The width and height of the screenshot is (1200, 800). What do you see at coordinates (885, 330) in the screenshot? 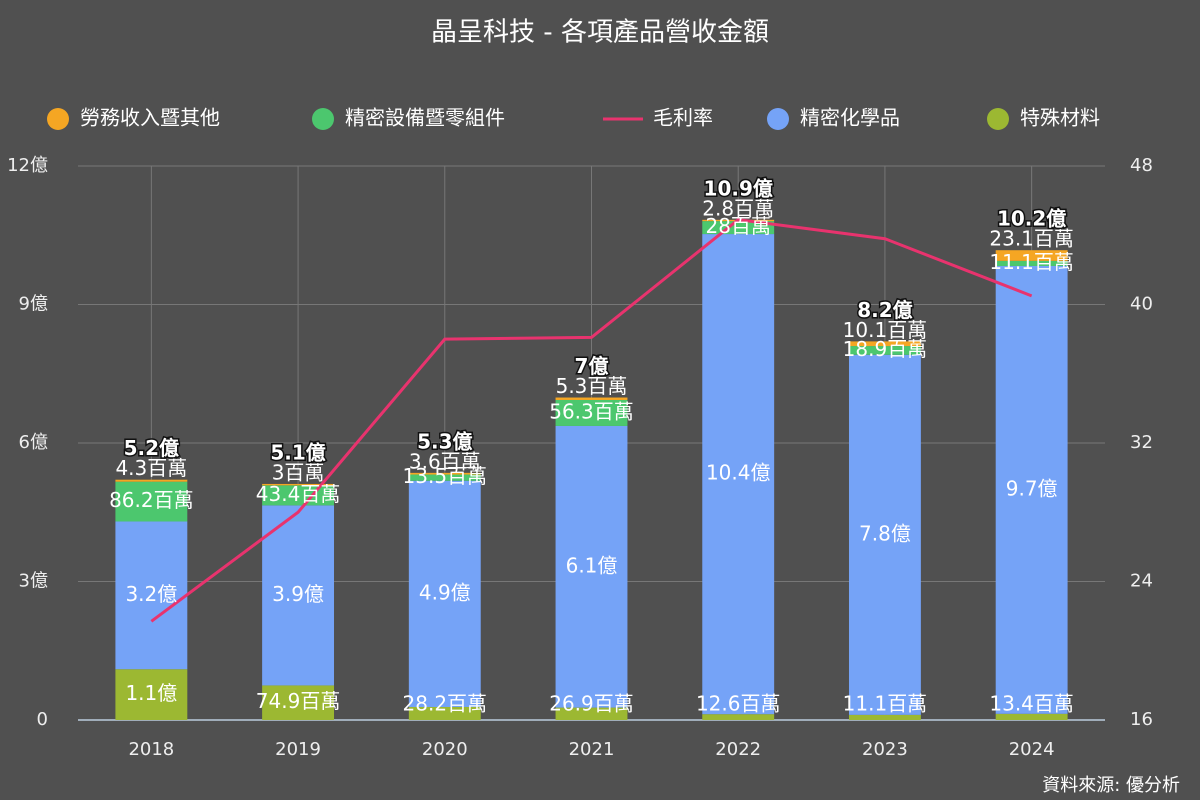
I see `value-label: 10.1百萬` at bounding box center [885, 330].